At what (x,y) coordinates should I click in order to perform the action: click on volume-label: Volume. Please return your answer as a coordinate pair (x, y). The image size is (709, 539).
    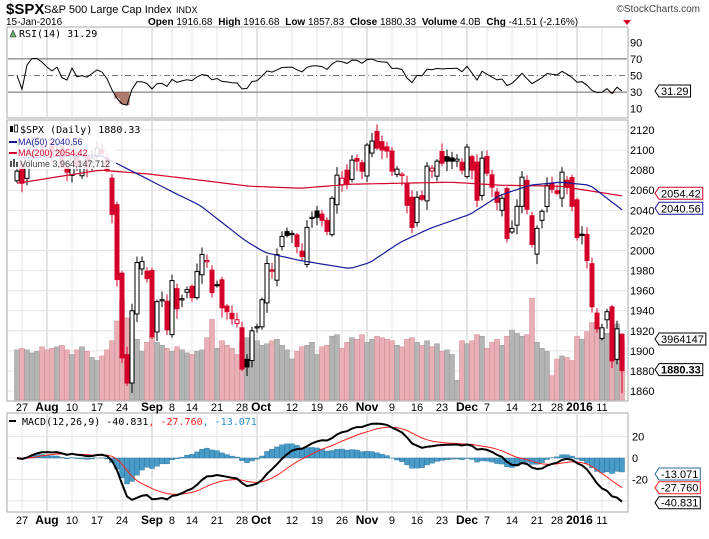
    Looking at the image, I should click on (440, 22).